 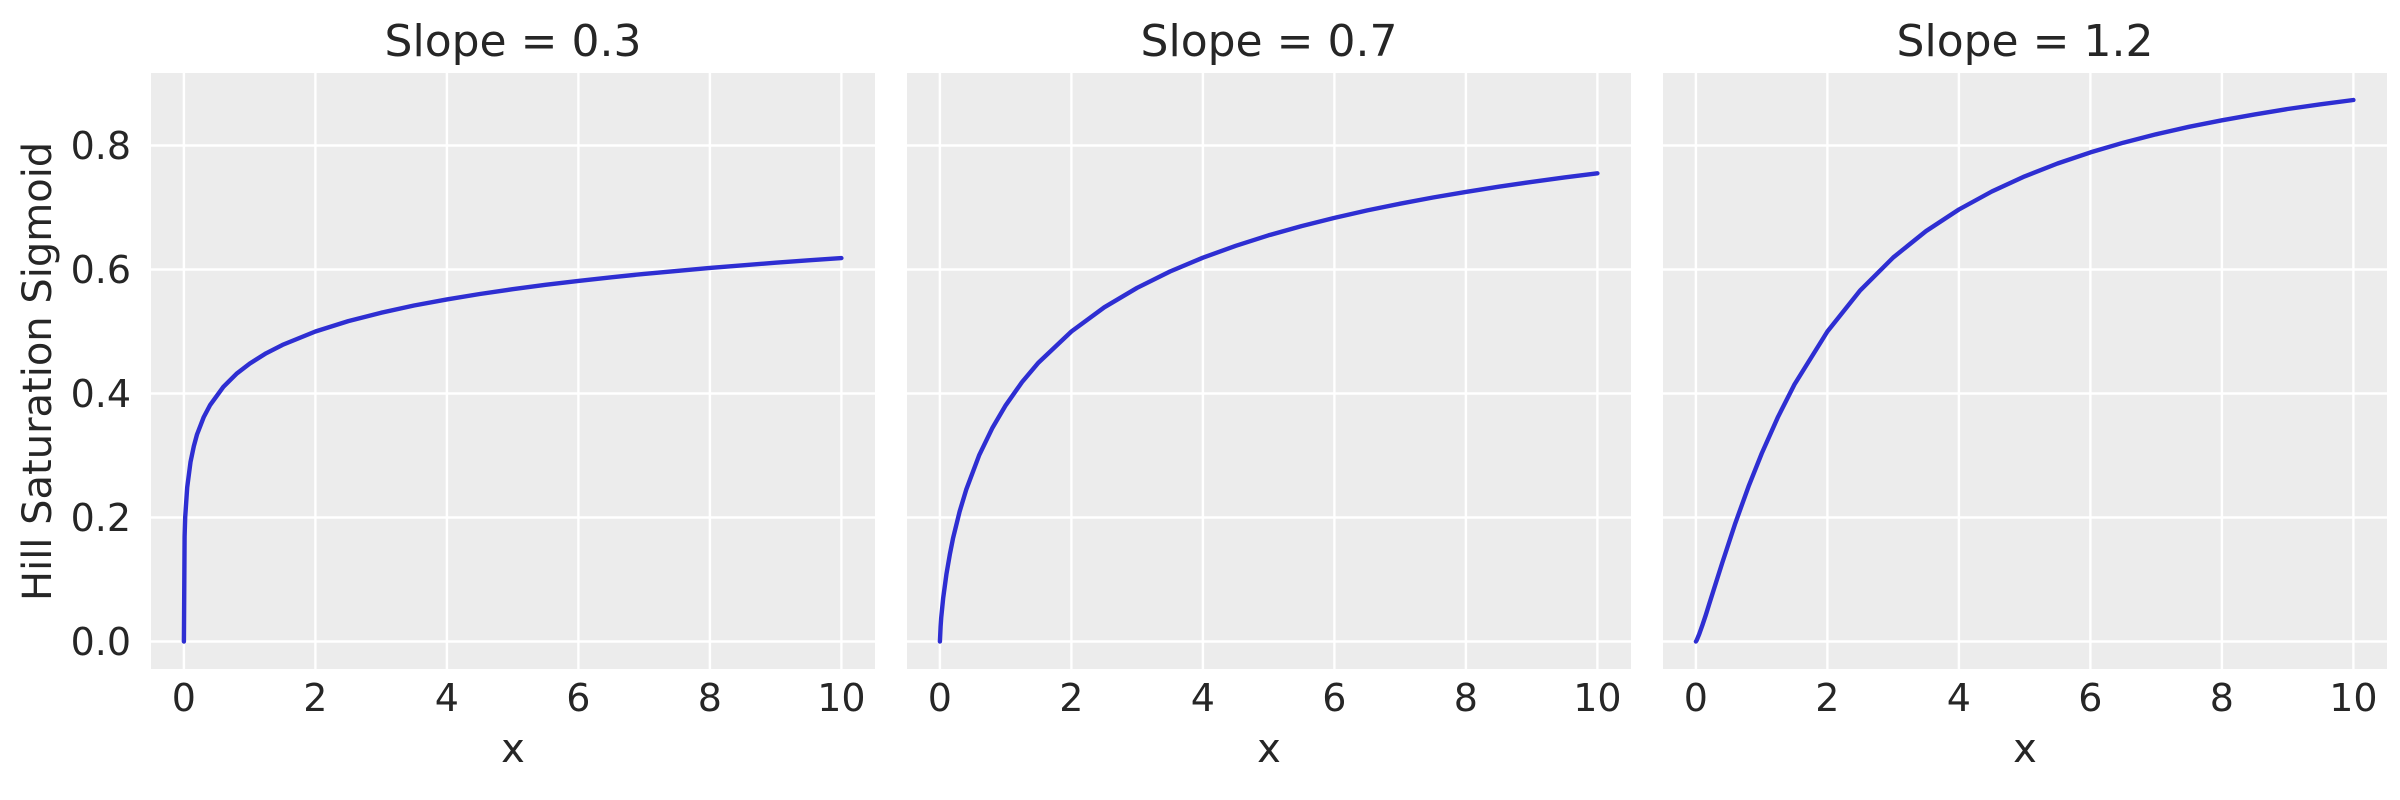 I want to click on y-tick-label: 0.2, so click(x=100, y=517).